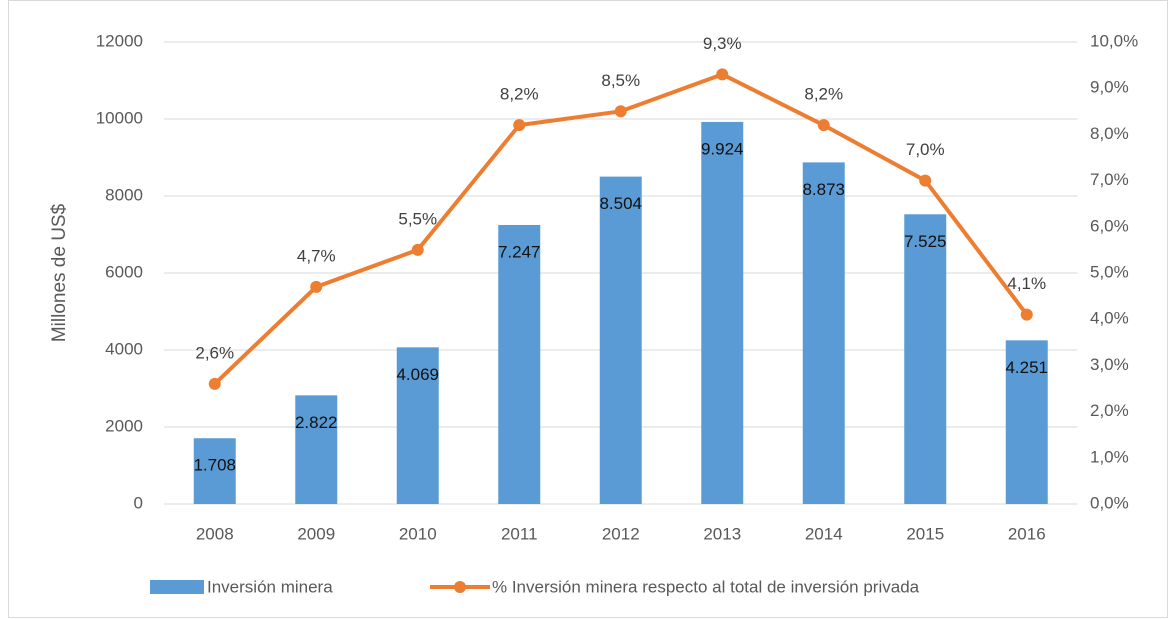 This screenshot has height=619, width=1169. What do you see at coordinates (722, 43) in the screenshot?
I see `line-value-label: 9,3%` at bounding box center [722, 43].